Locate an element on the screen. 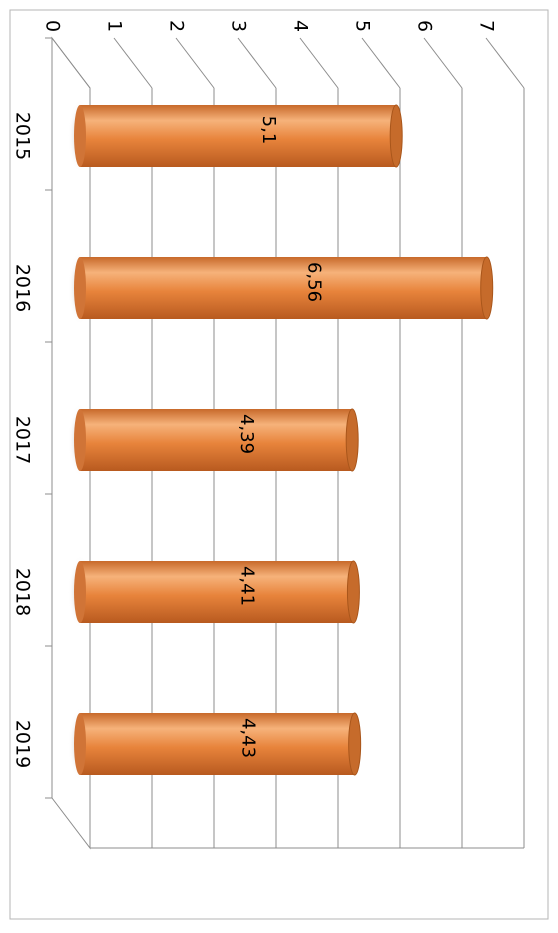 The height and width of the screenshot is (933, 558). category-axis-labels: 2015 2016 2017 2018 2019 is located at coordinates (23, 440).